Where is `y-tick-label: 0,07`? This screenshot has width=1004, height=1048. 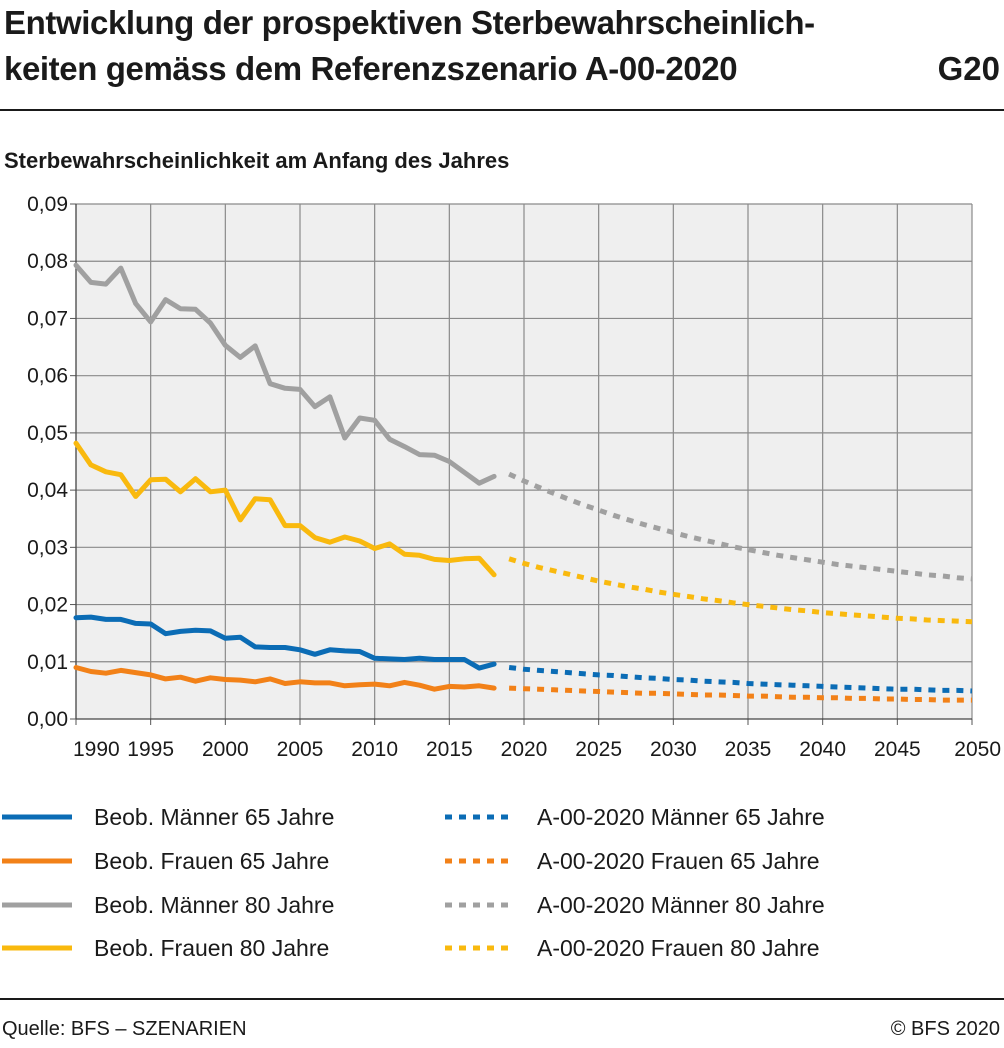
y-tick-label: 0,07 is located at coordinates (47, 318).